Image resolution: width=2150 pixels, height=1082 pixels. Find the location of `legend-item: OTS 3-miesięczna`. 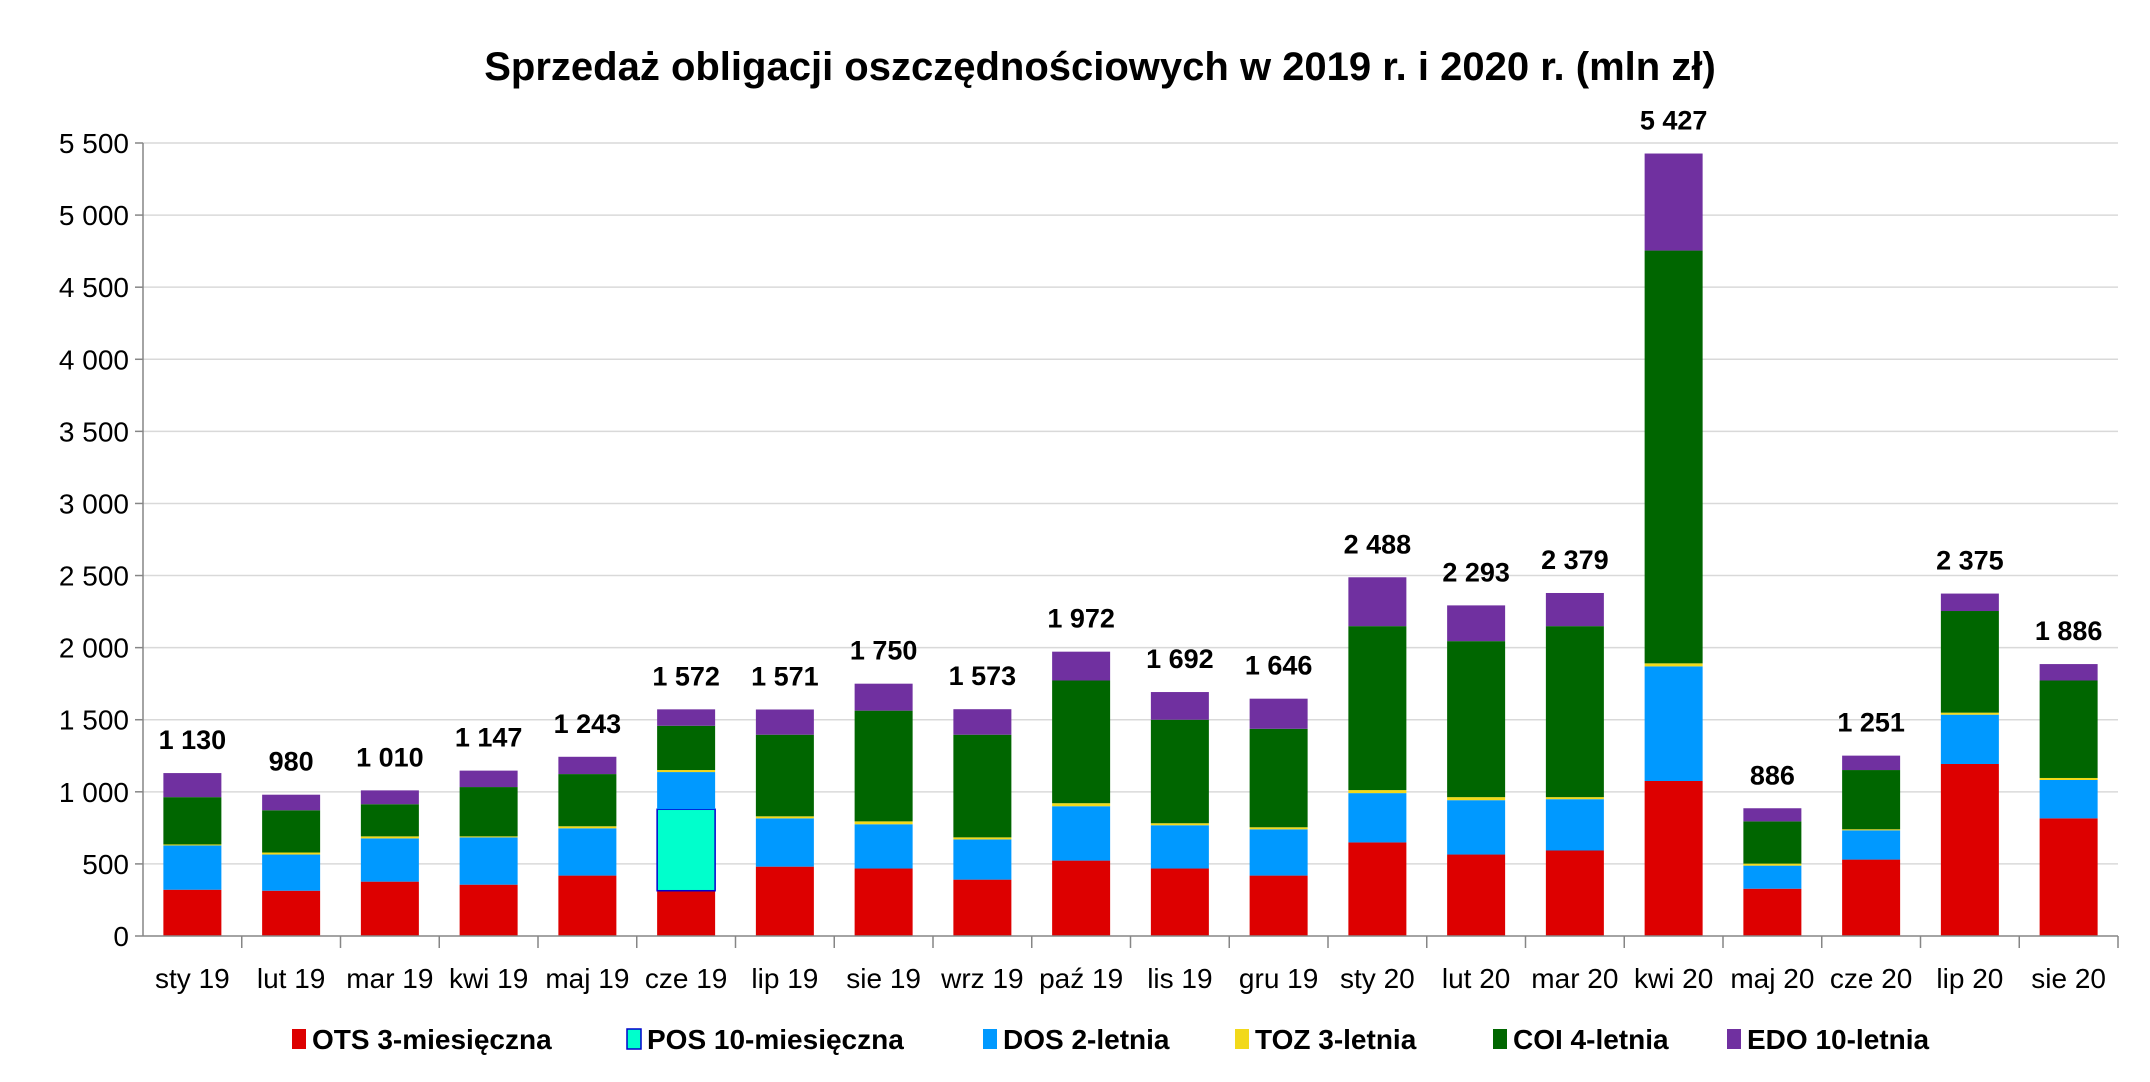

legend-item: OTS 3-miesięczna is located at coordinates (422, 1039).